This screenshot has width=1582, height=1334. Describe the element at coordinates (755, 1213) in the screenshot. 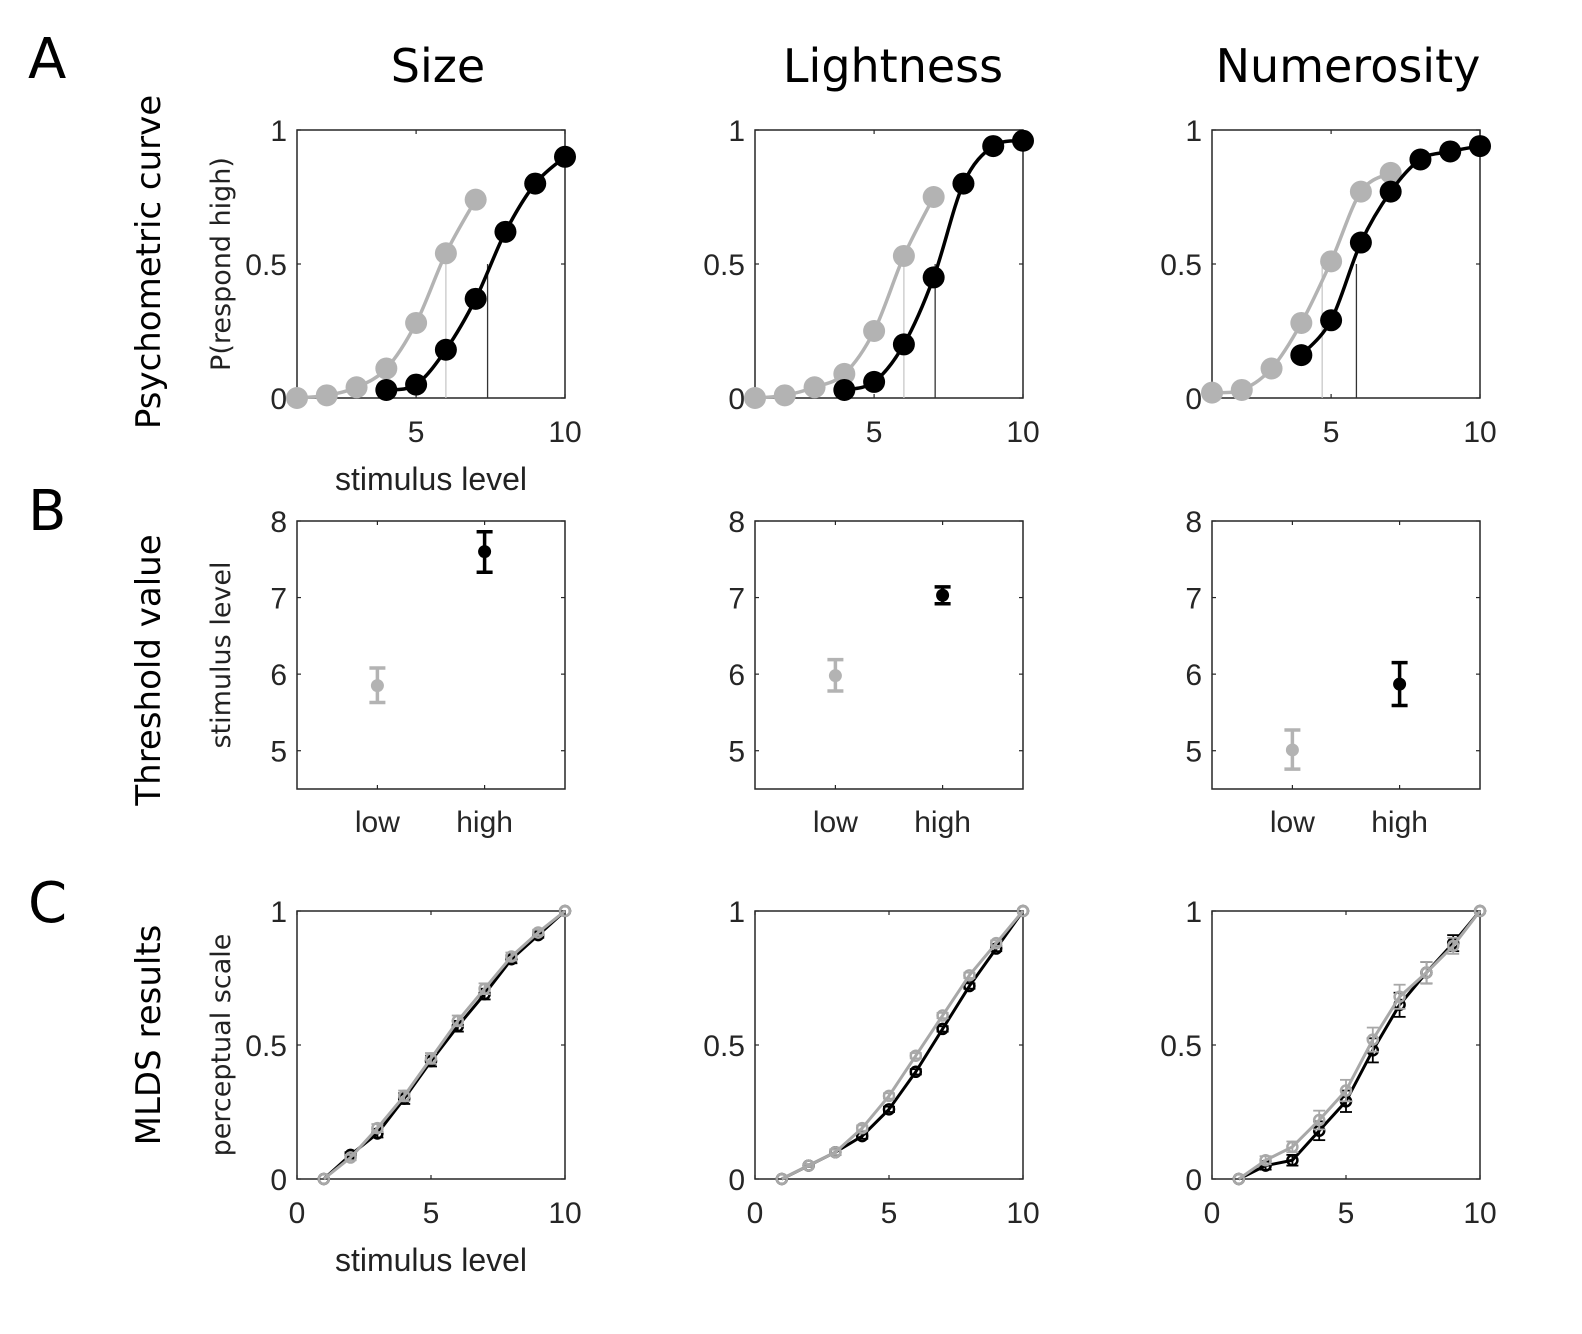

I see `x-tick-label: 0` at that location.